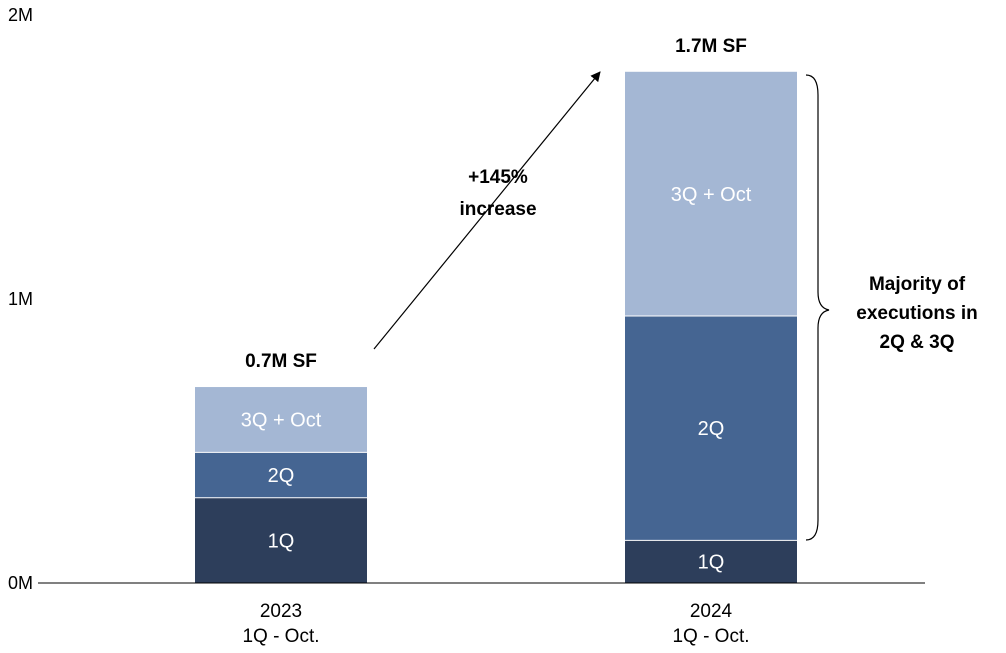  Describe the element at coordinates (498, 177) in the screenshot. I see `annotation-line: +145%` at that location.